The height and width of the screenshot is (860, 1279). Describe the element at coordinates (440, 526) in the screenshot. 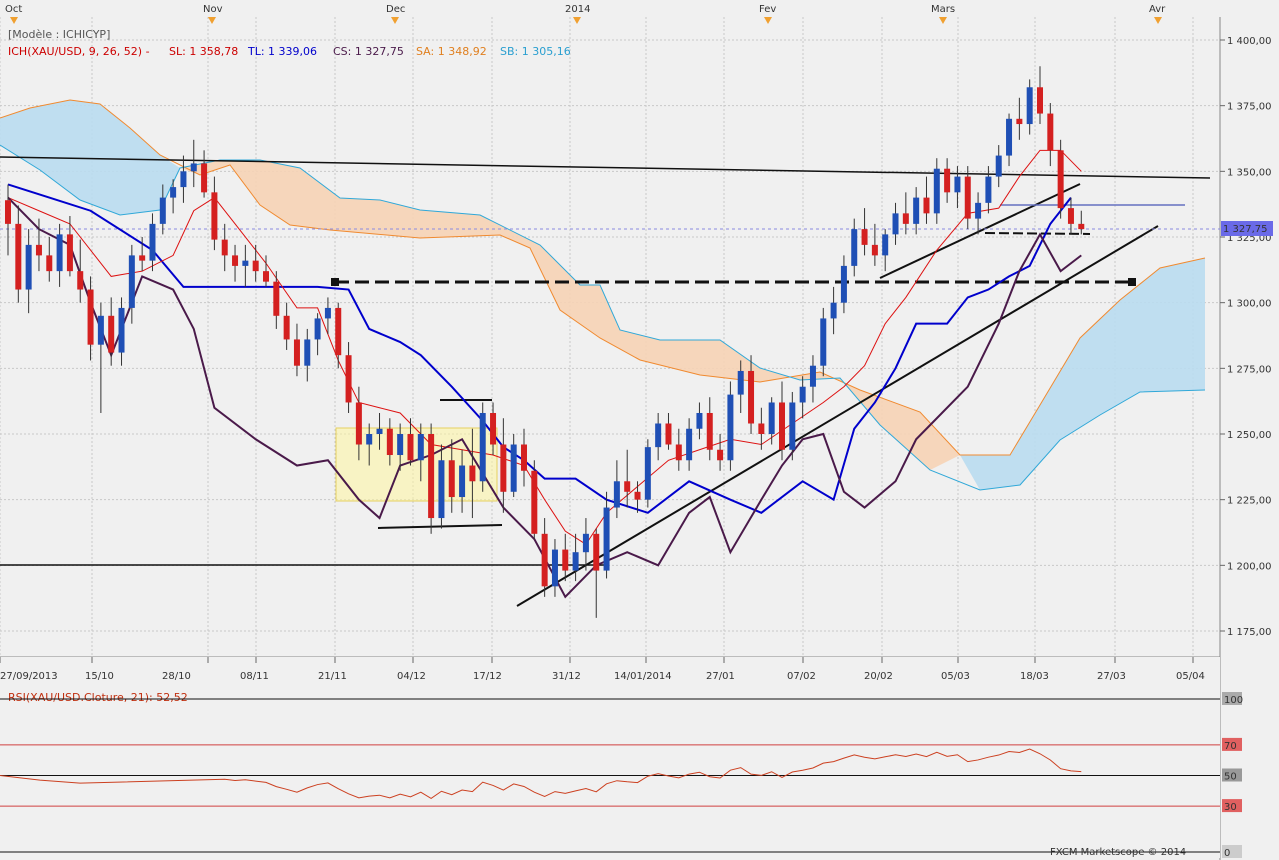

I see `range-bottom-line` at that location.